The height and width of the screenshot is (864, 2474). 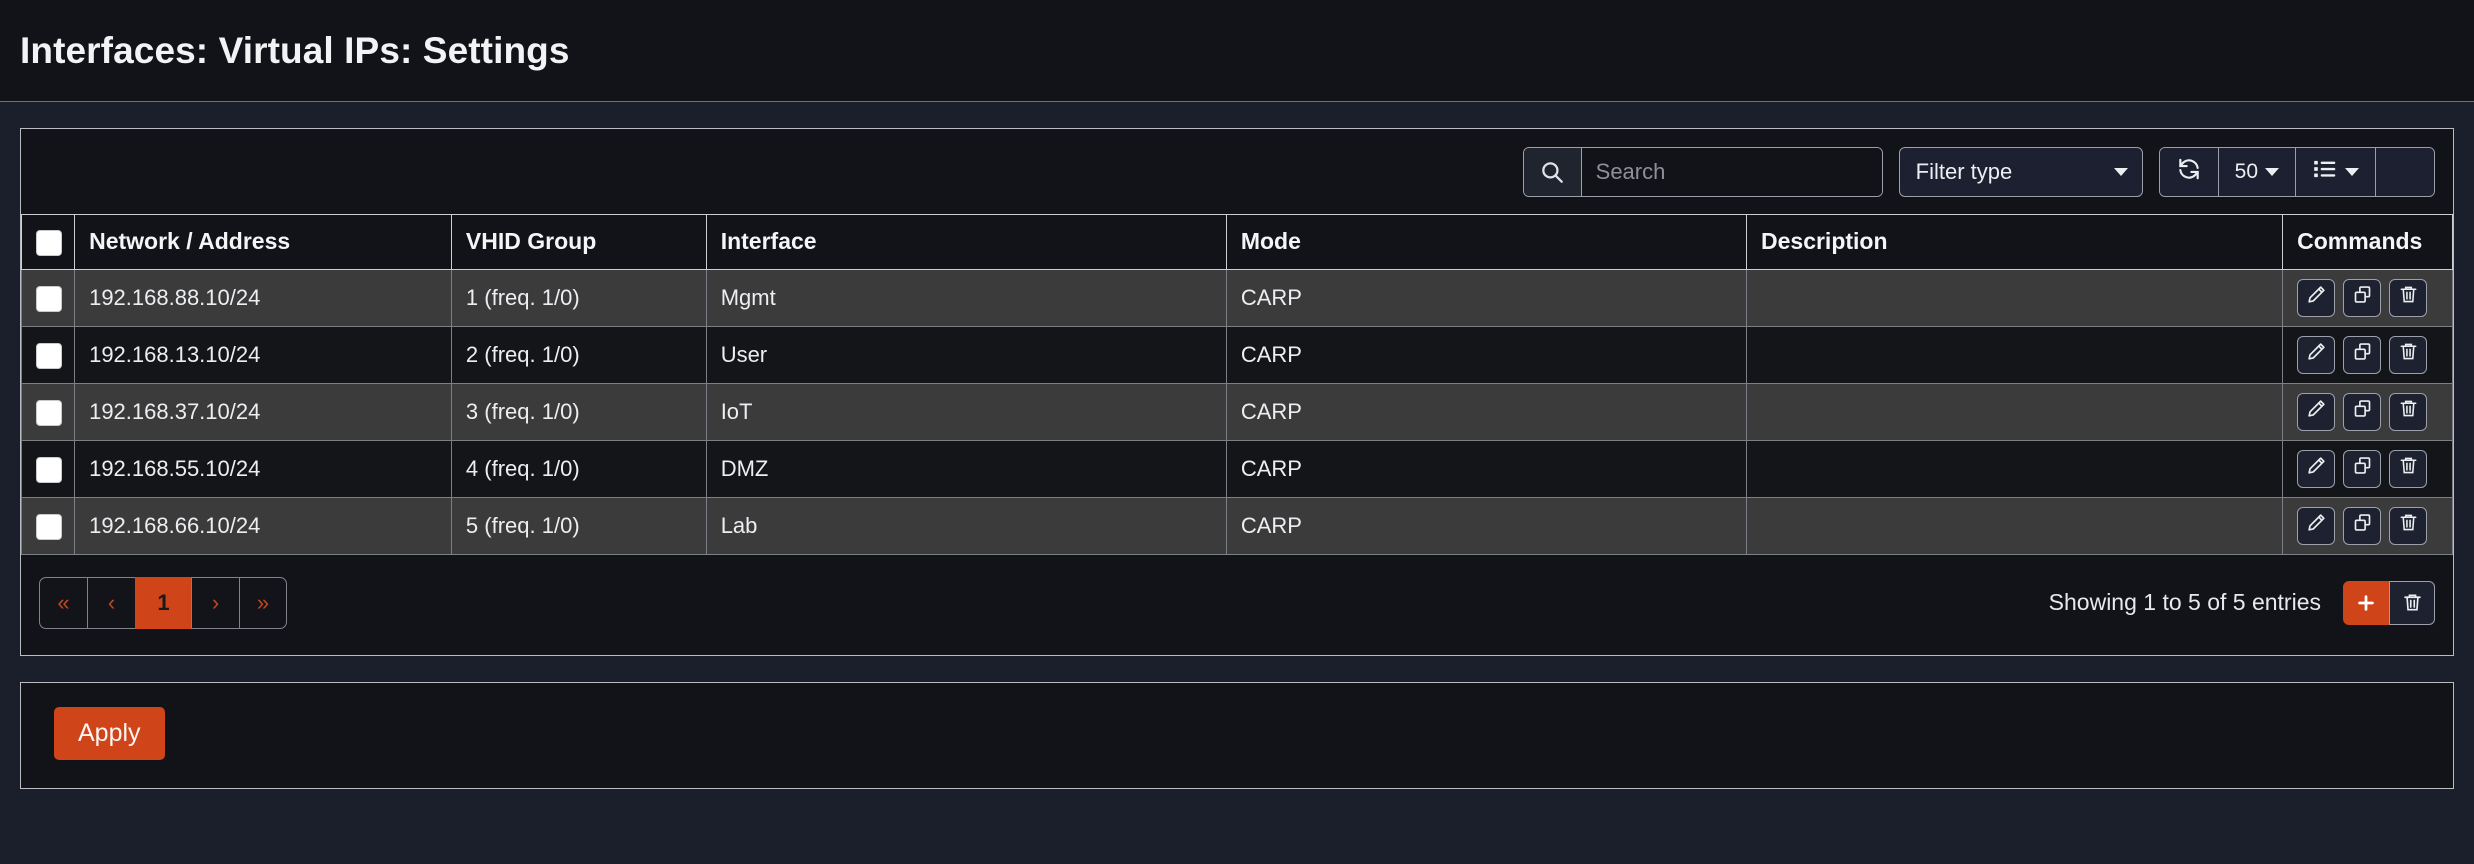 What do you see at coordinates (49, 242) in the screenshot?
I see `select-all-checkbox` at bounding box center [49, 242].